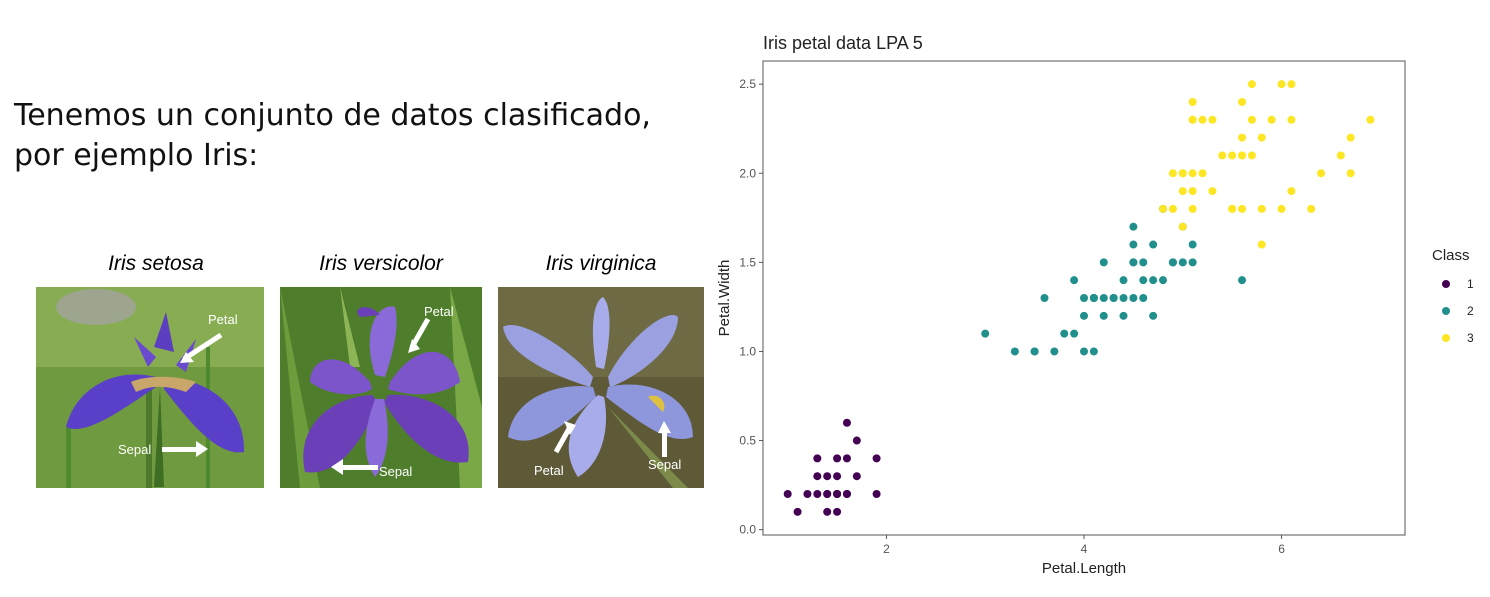 This screenshot has height=597, width=1490. I want to click on y-tick-label: 2.0, so click(747, 173).